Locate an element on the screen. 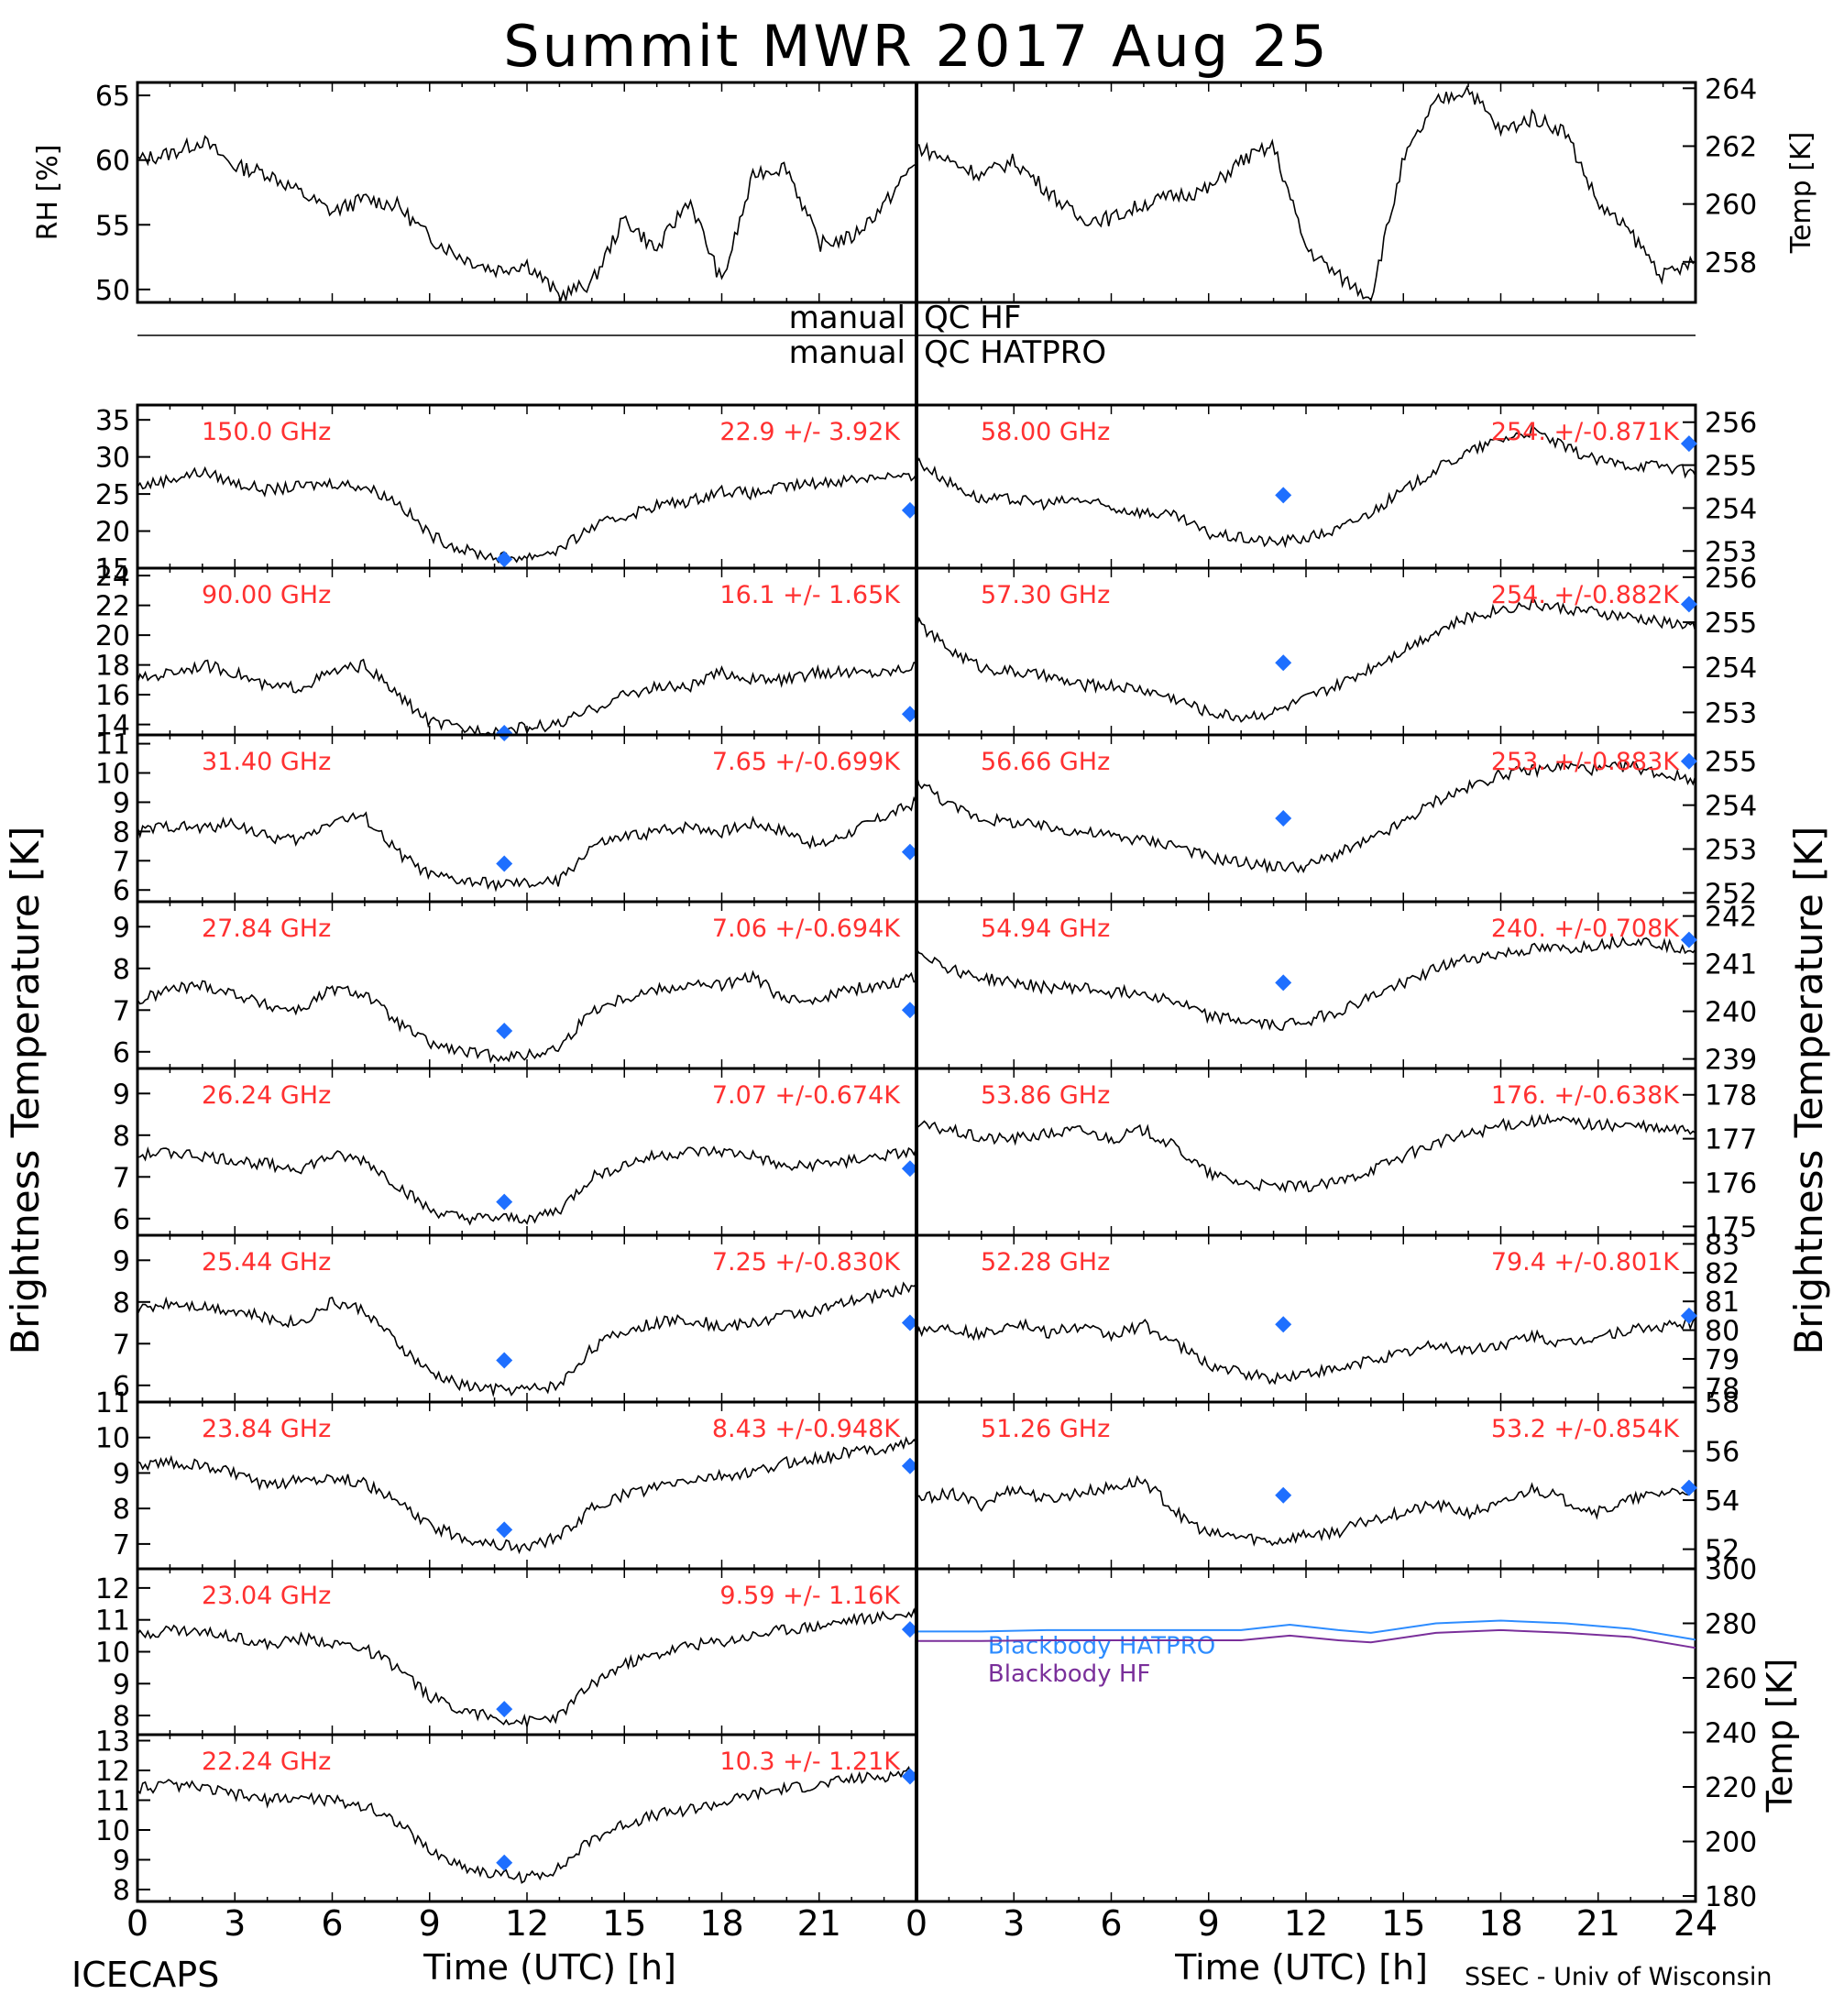 Image resolution: width=1833 pixels, height=2016 pixels. ytick-label: 12 is located at coordinates (112, 1772).